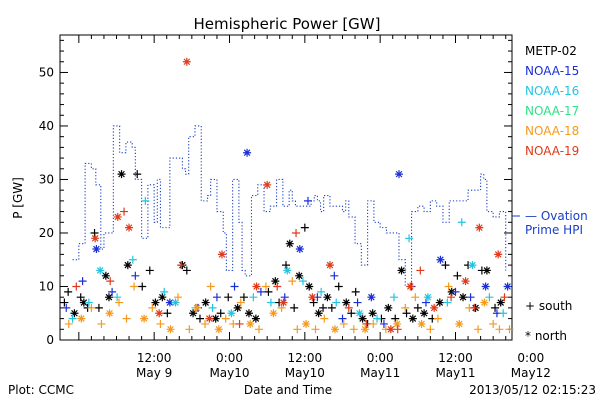 The width and height of the screenshot is (600, 400). I want to click on plot-credit: Plot: CCMC, so click(41, 390).